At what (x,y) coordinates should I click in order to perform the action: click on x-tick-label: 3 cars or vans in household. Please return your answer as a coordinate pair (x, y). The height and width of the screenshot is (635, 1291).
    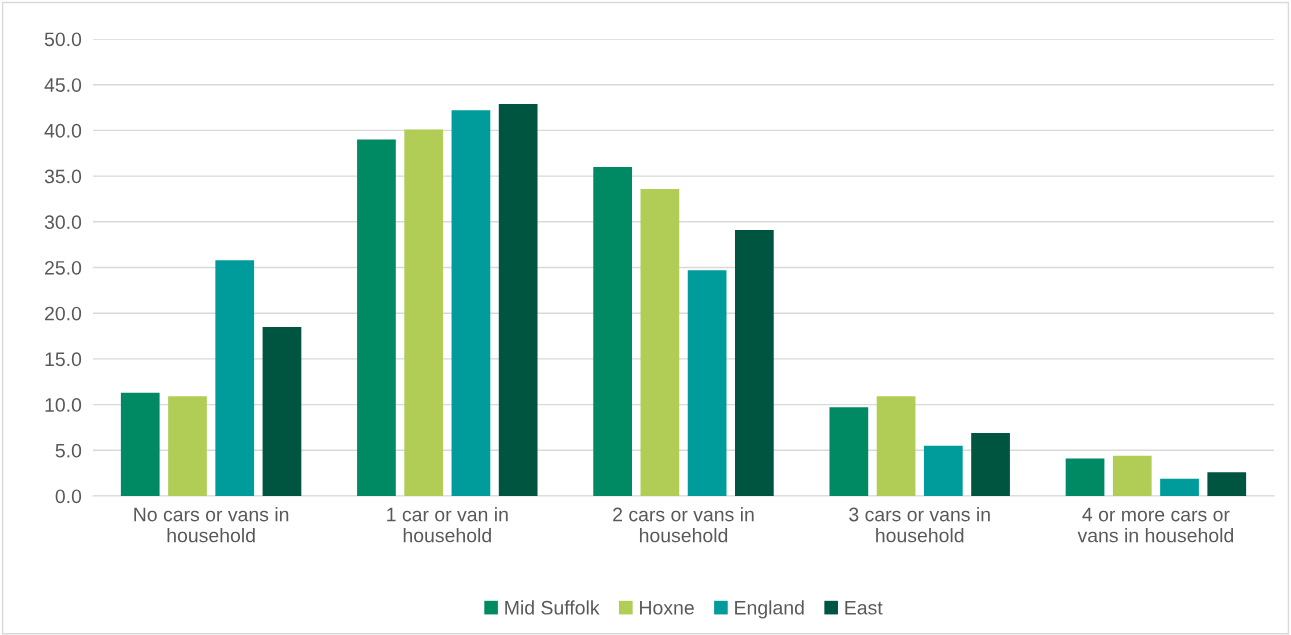
    Looking at the image, I should click on (919, 525).